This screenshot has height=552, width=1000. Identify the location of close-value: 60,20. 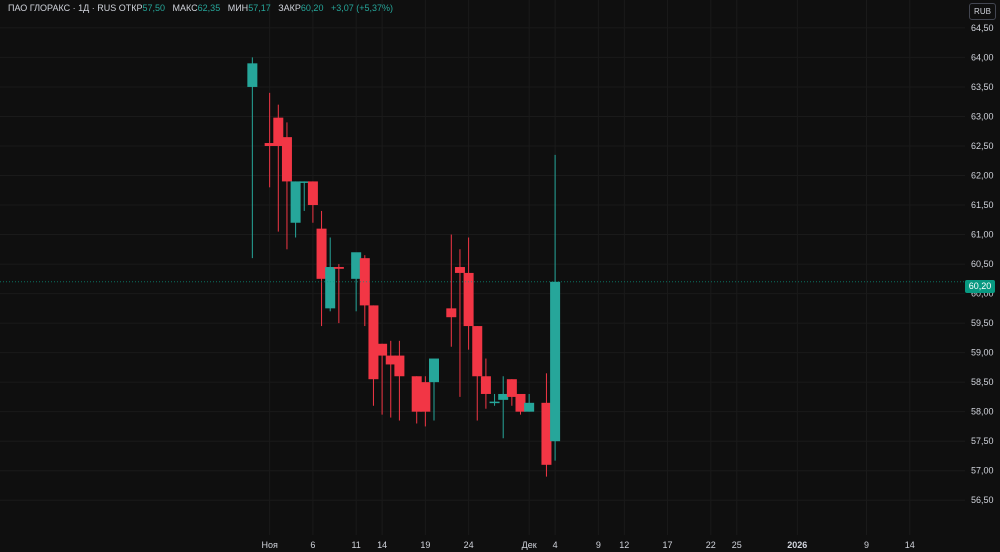
(312, 8).